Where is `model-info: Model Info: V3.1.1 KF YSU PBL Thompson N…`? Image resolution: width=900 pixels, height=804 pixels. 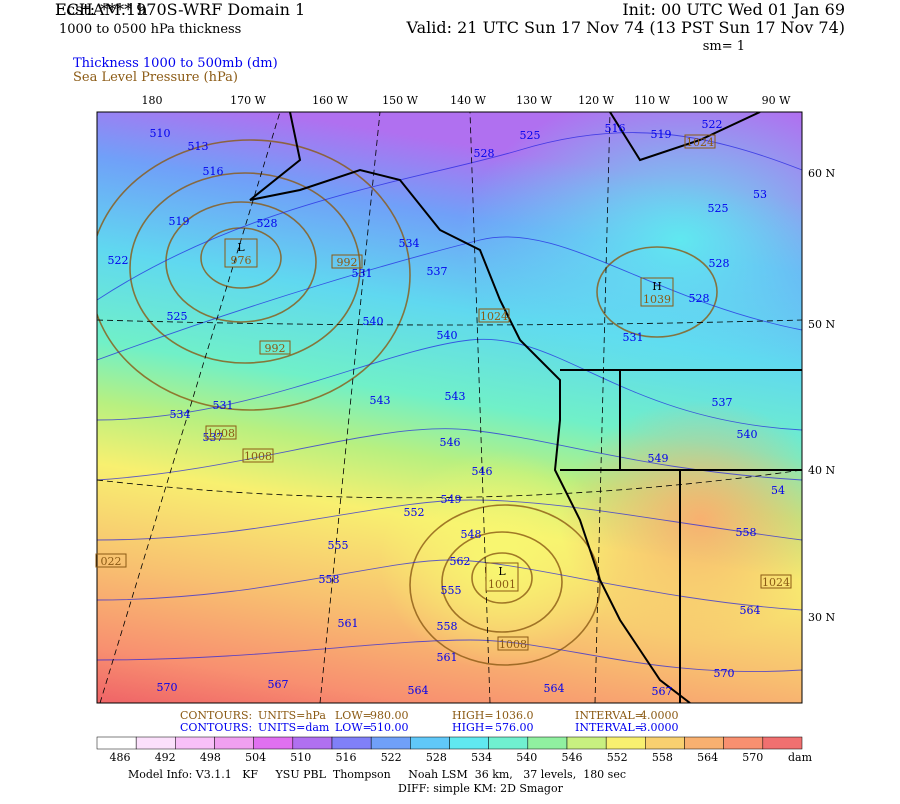 model-info: Model Info: V3.1.1 KF YSU PBL Thompson N… is located at coordinates (377, 774).